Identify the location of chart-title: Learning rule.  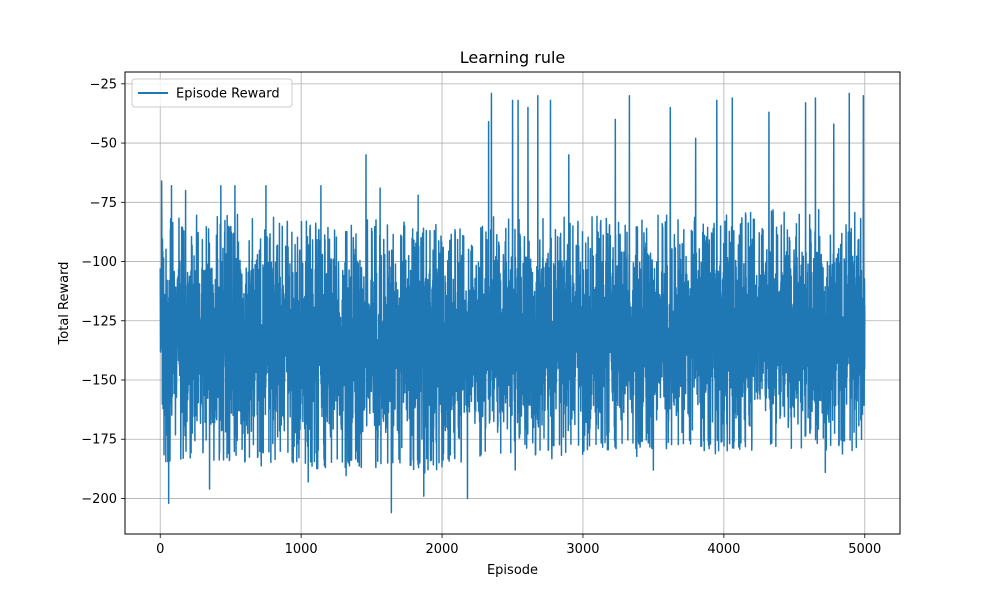
(513, 57).